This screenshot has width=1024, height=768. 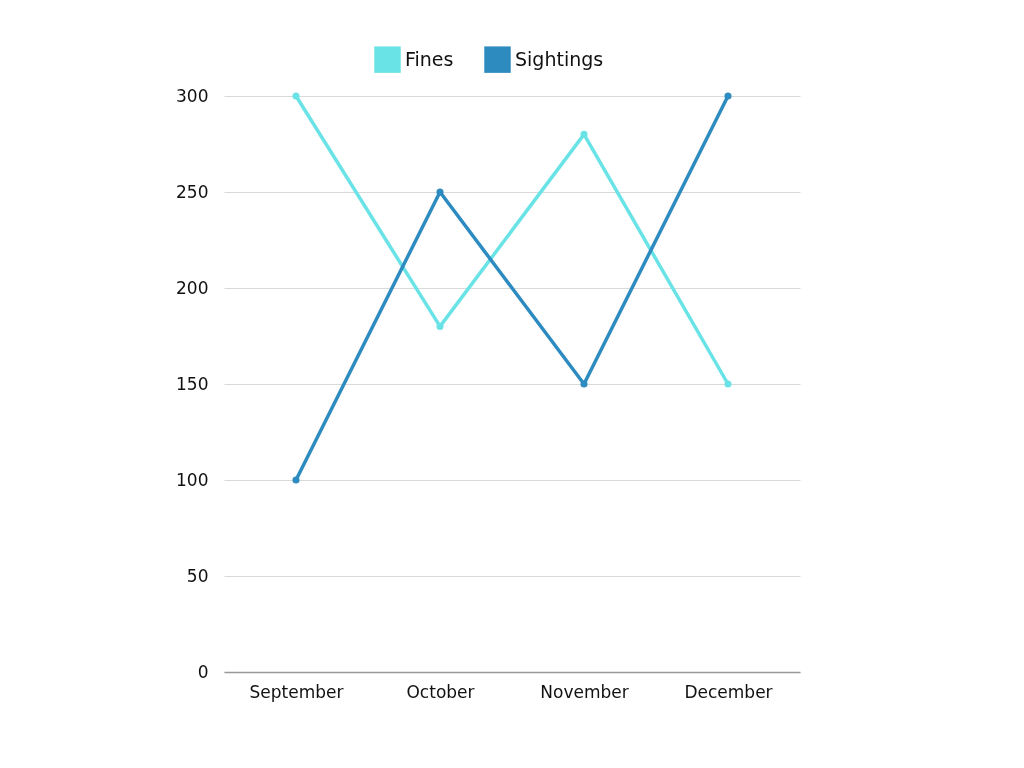 I want to click on y-tick-label: 50, so click(x=197, y=575).